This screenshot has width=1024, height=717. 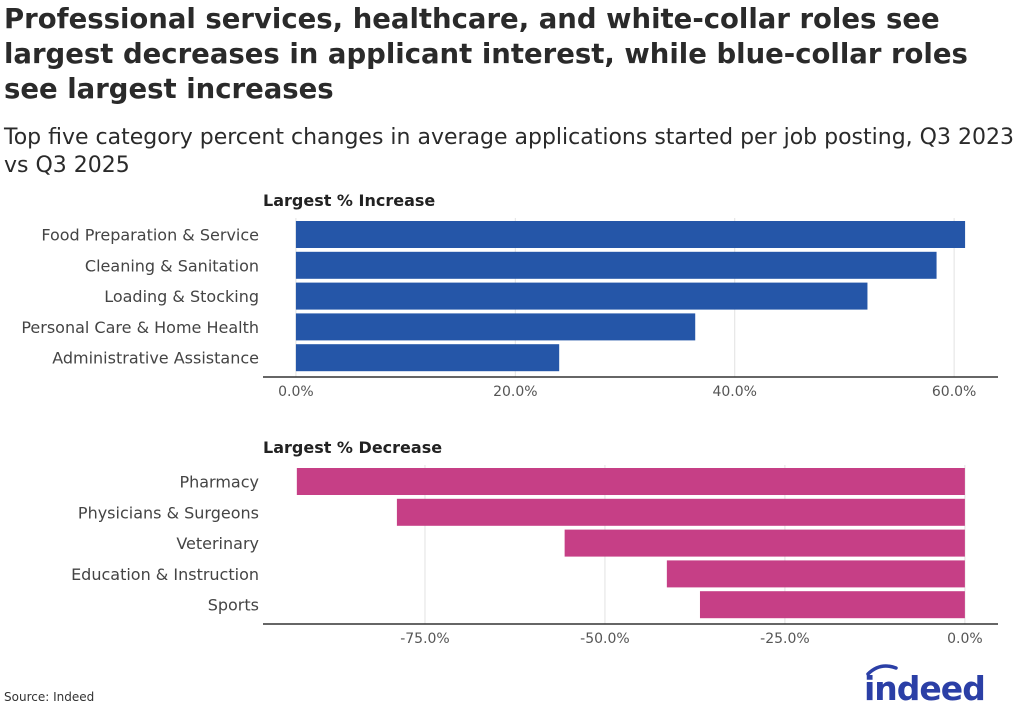 I want to click on tick-label: 60.0%, so click(x=954, y=392).